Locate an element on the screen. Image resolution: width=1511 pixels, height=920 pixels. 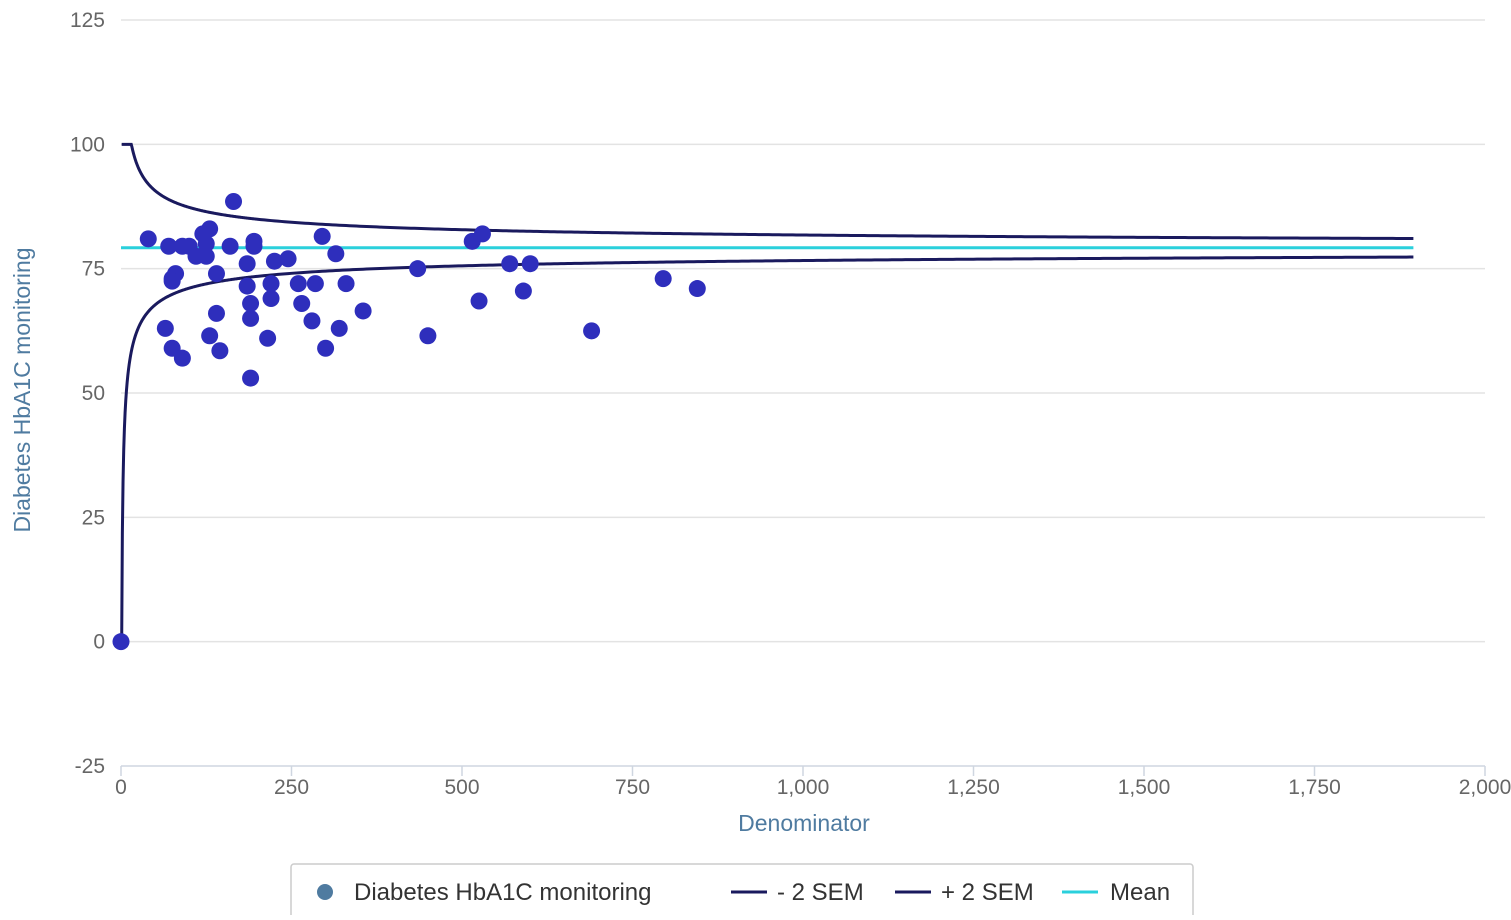
upper-control-limit-line is located at coordinates (767, 191).